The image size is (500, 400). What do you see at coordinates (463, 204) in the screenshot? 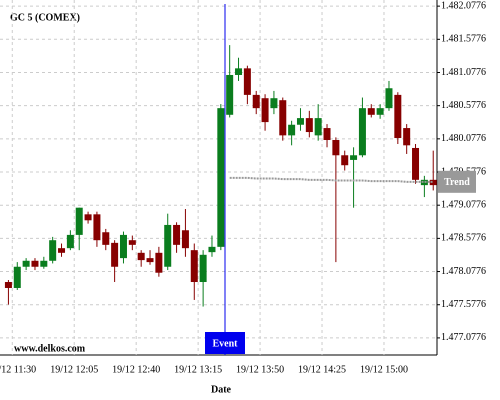
I see `y-tick-label: 1.479.0776` at bounding box center [463, 204].